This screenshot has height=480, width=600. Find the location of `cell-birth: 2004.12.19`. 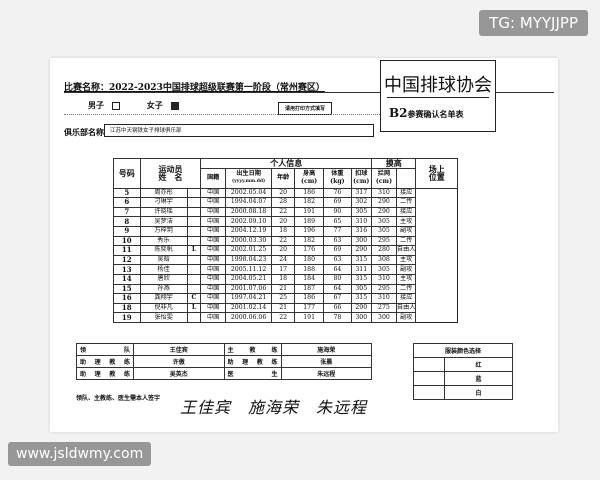

cell-birth: 2004.12.19 is located at coordinates (248, 231).